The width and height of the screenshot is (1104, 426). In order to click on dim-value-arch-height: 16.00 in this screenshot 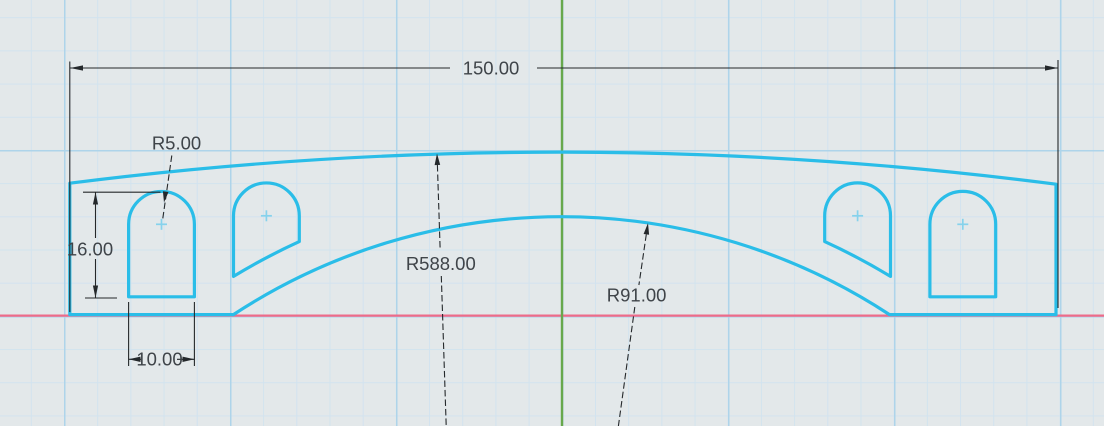, I will do `click(90, 249)`.